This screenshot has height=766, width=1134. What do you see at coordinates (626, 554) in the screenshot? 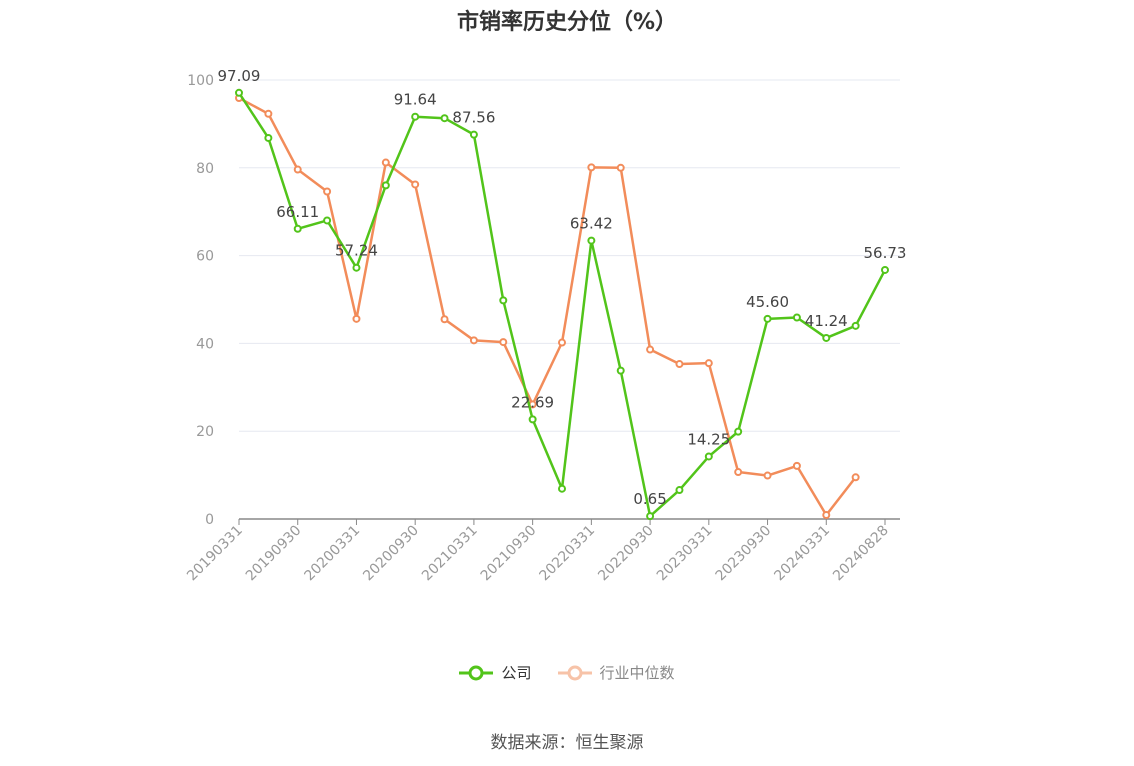
I see `x-tick-label: 20220930` at bounding box center [626, 554].